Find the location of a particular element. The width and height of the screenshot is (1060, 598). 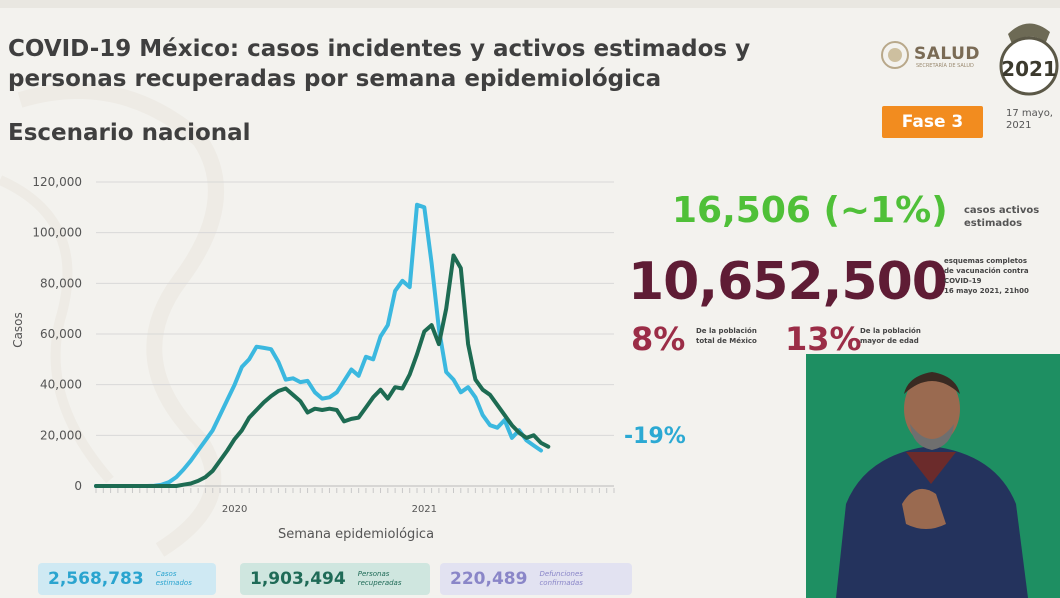

deaths-label-line-2: confirmadas is located at coordinates (561, 583).